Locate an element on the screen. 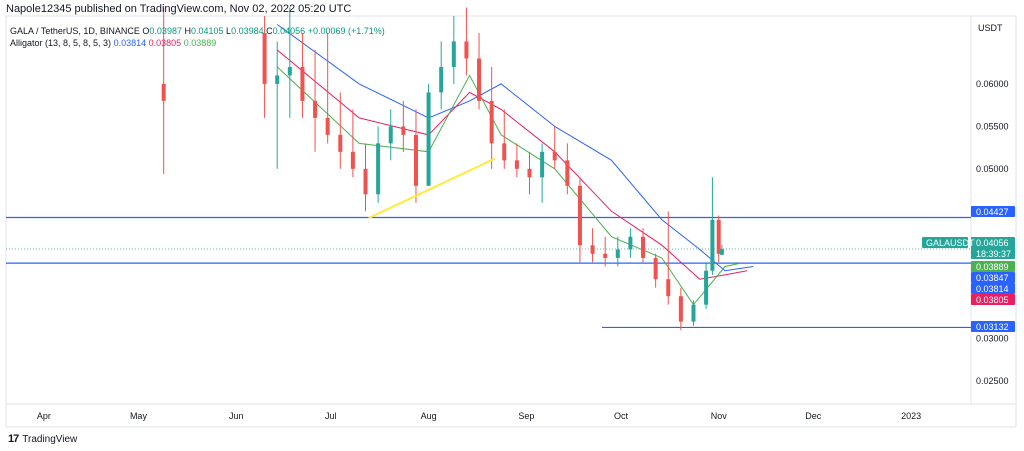 The height and width of the screenshot is (451, 1024). price-tag-label: 0.03814 is located at coordinates (992, 289).